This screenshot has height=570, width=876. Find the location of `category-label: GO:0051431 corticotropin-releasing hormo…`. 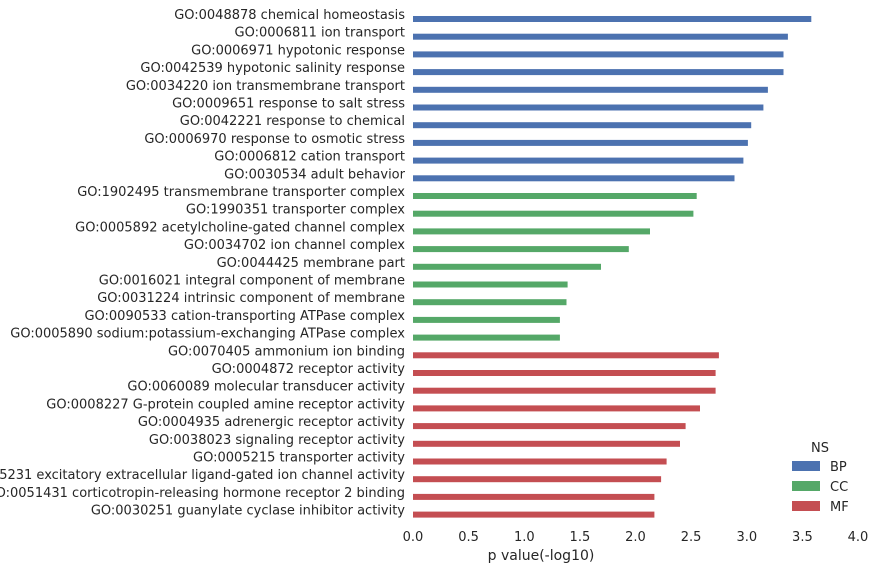

category-label: GO:0051431 corticotropin-releasing hormo… is located at coordinates (202, 493).